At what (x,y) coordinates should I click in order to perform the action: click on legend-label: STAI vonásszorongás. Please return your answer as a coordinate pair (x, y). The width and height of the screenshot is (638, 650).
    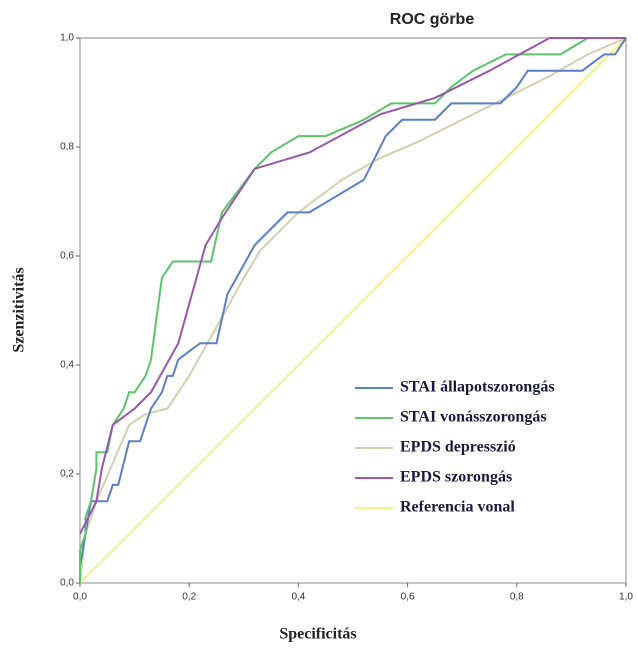
    Looking at the image, I should click on (473, 417).